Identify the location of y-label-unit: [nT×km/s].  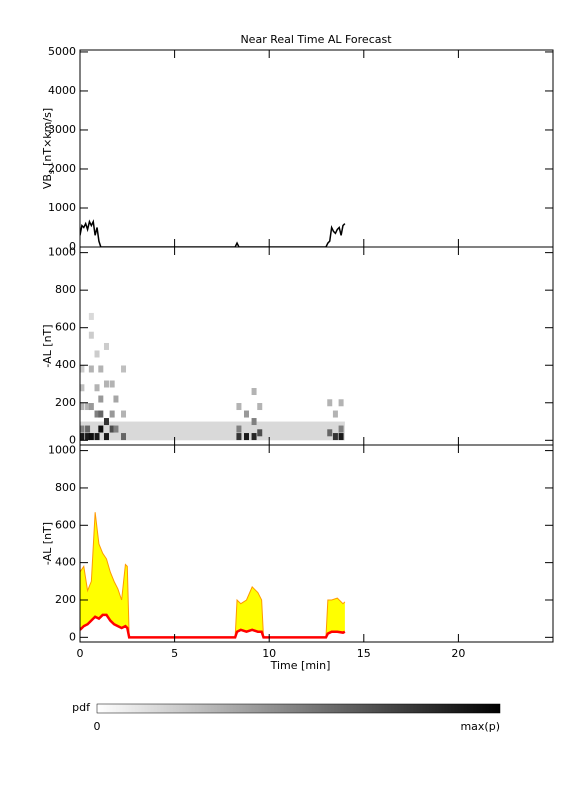
(47, 137).